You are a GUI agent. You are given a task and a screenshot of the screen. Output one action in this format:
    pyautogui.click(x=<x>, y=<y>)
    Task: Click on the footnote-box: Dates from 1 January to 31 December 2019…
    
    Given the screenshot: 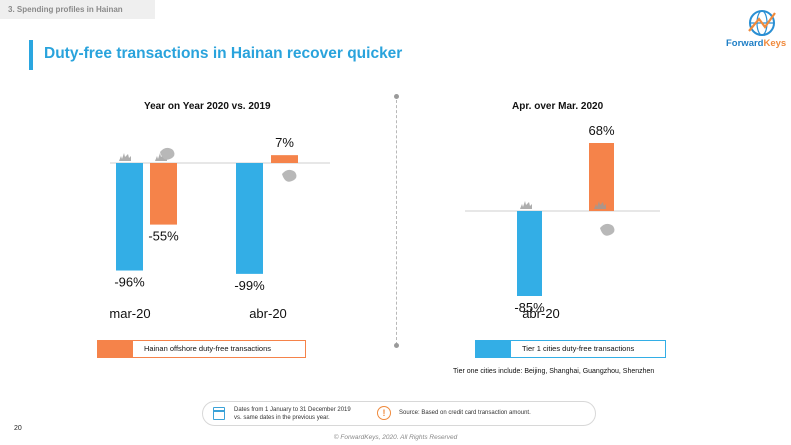 What is the action you would take?
    pyautogui.click(x=399, y=413)
    